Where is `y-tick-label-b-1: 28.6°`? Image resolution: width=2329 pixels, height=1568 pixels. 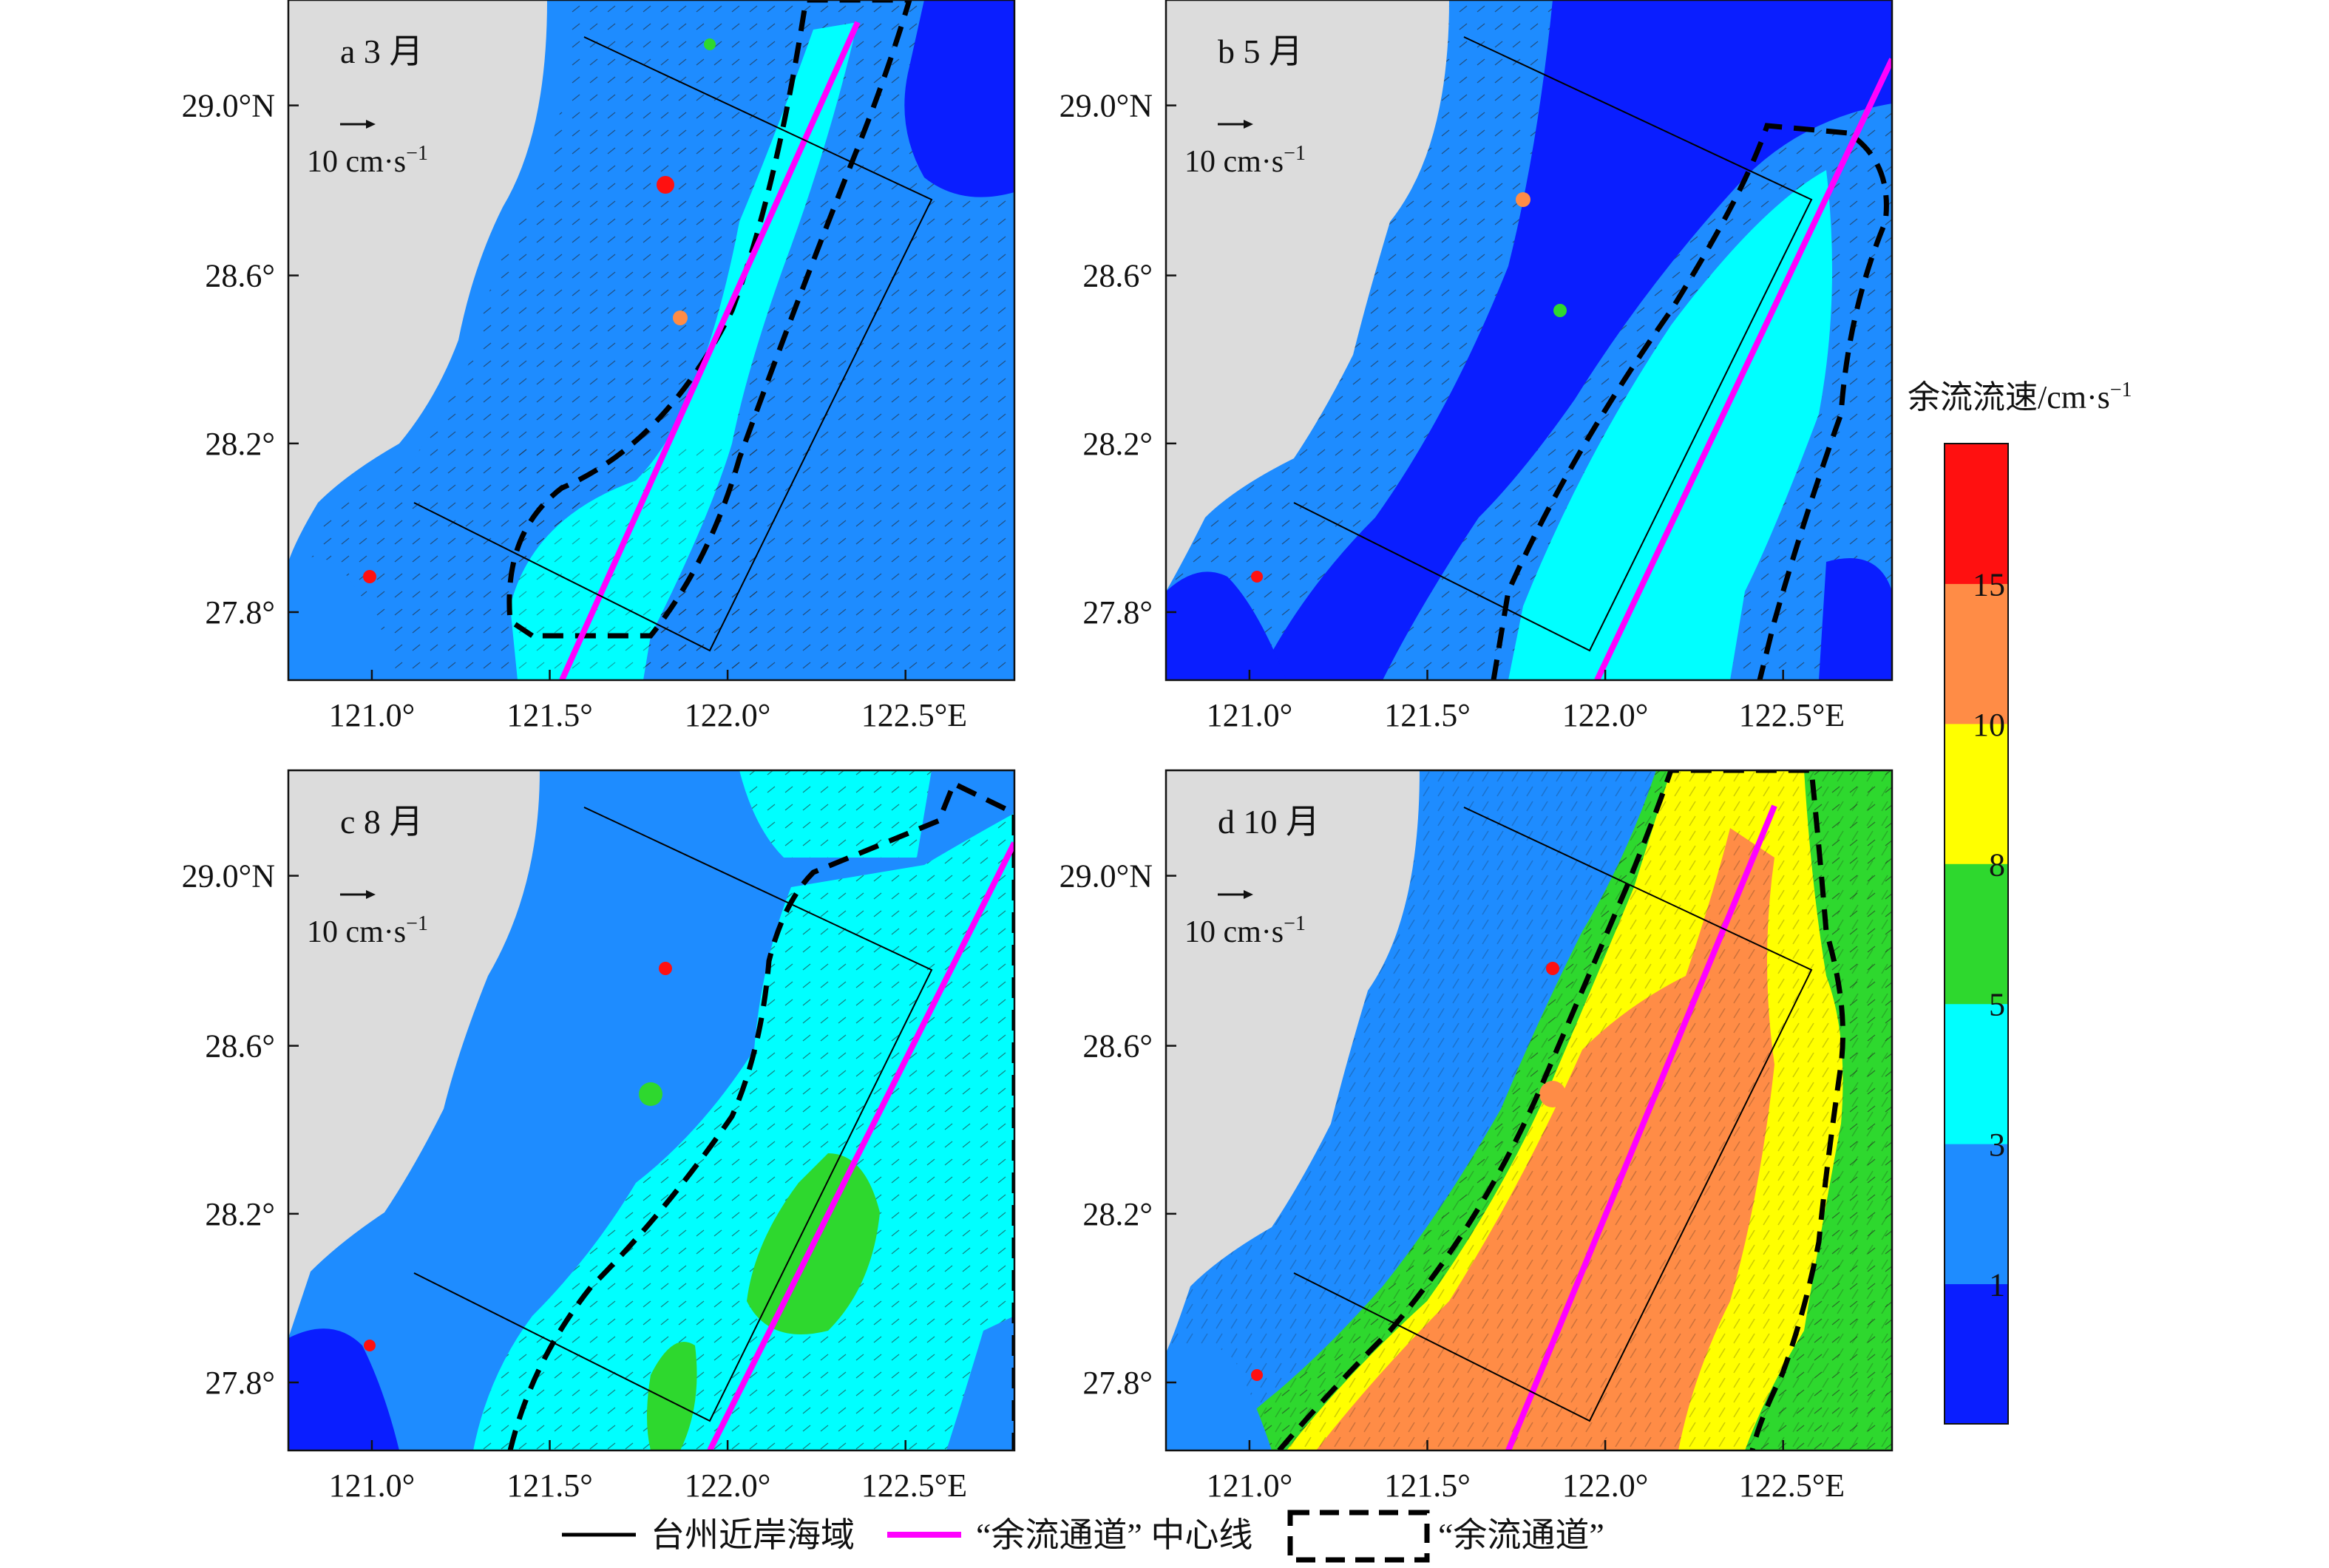
y-tick-label-b-1: 28.6° is located at coordinates (1117, 276).